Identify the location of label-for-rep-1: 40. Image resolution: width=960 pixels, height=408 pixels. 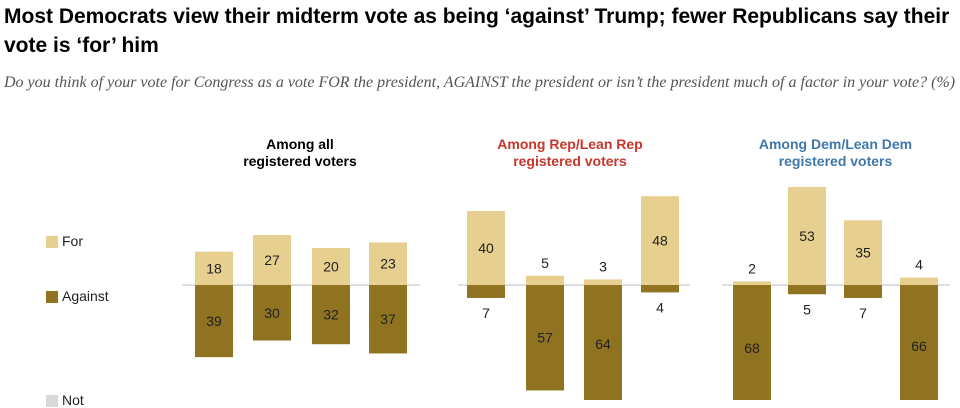
(486, 248).